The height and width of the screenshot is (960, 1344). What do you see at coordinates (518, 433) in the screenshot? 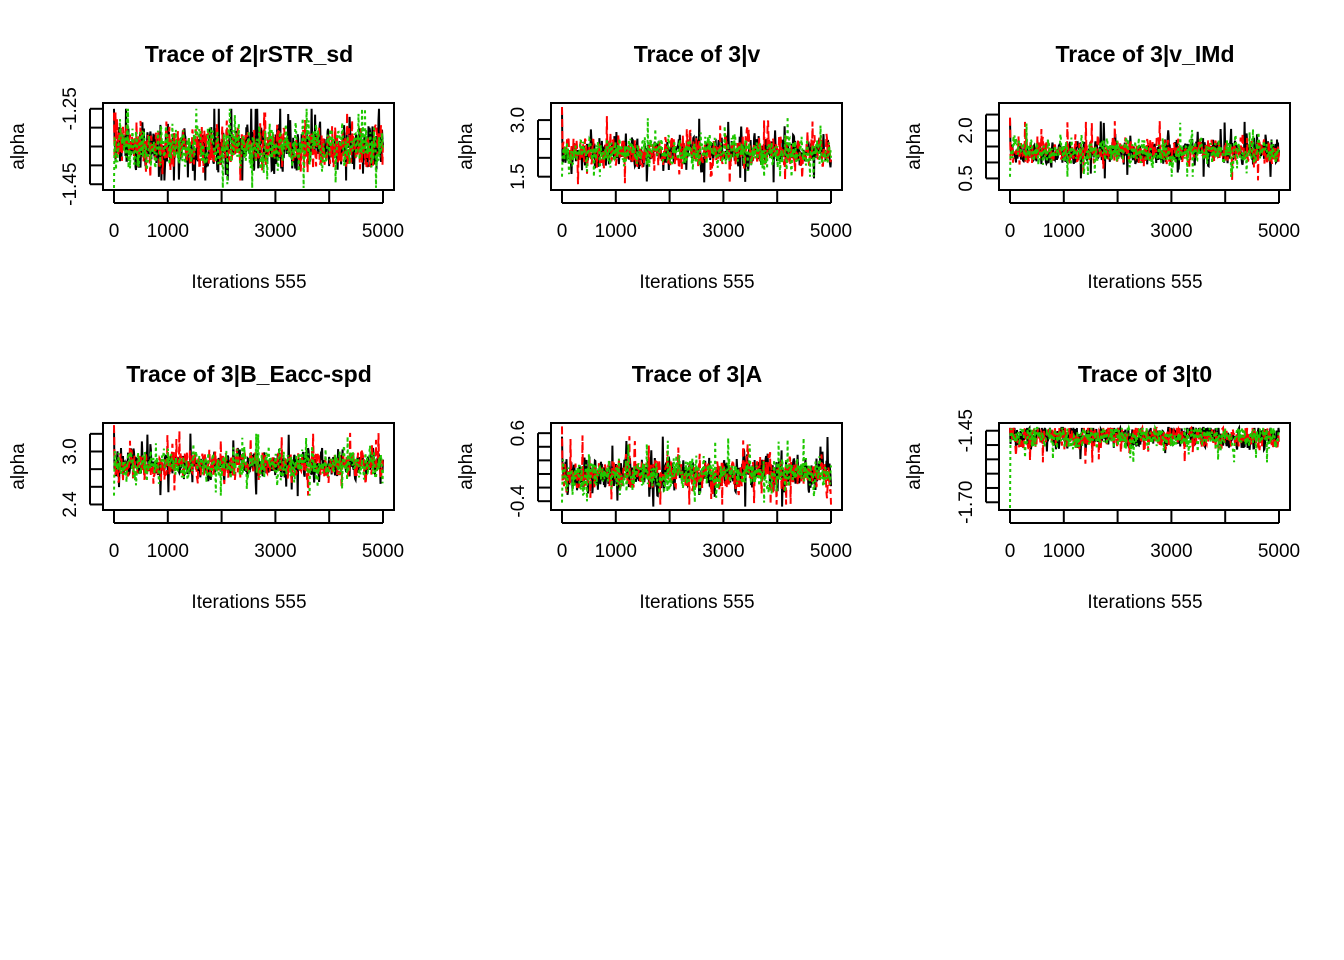
I see `y-tick-label: 0.6` at bounding box center [518, 433].